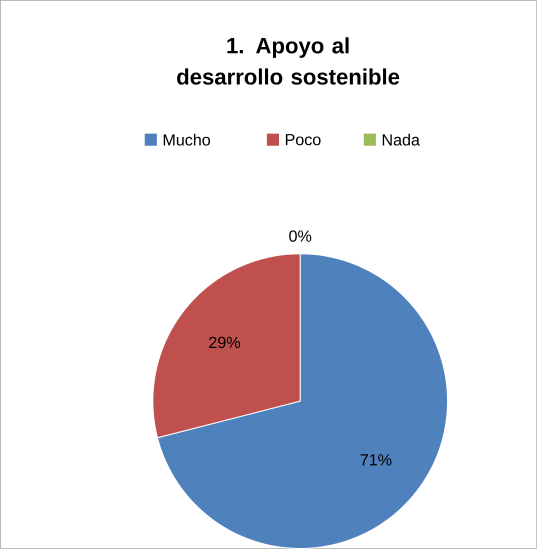 The width and height of the screenshot is (537, 549). What do you see at coordinates (300, 236) in the screenshot?
I see `text: 0%` at bounding box center [300, 236].